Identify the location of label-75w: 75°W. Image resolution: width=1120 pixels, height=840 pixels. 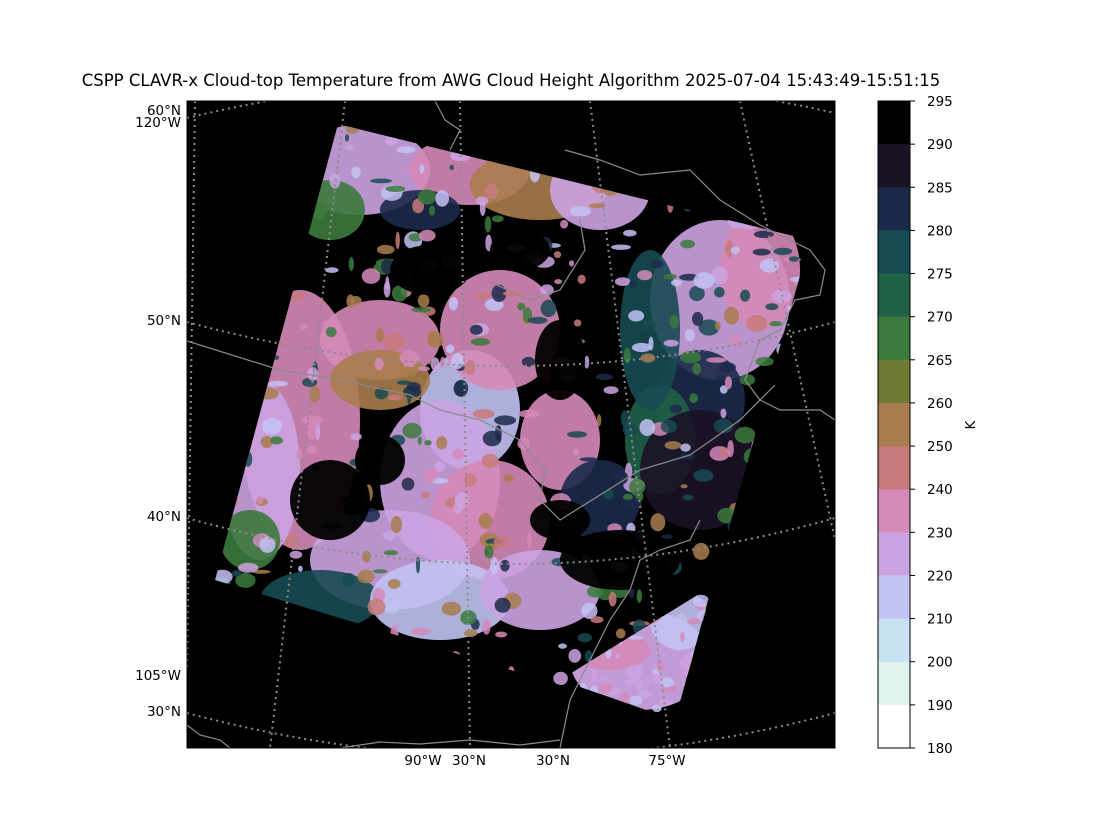
(666, 761).